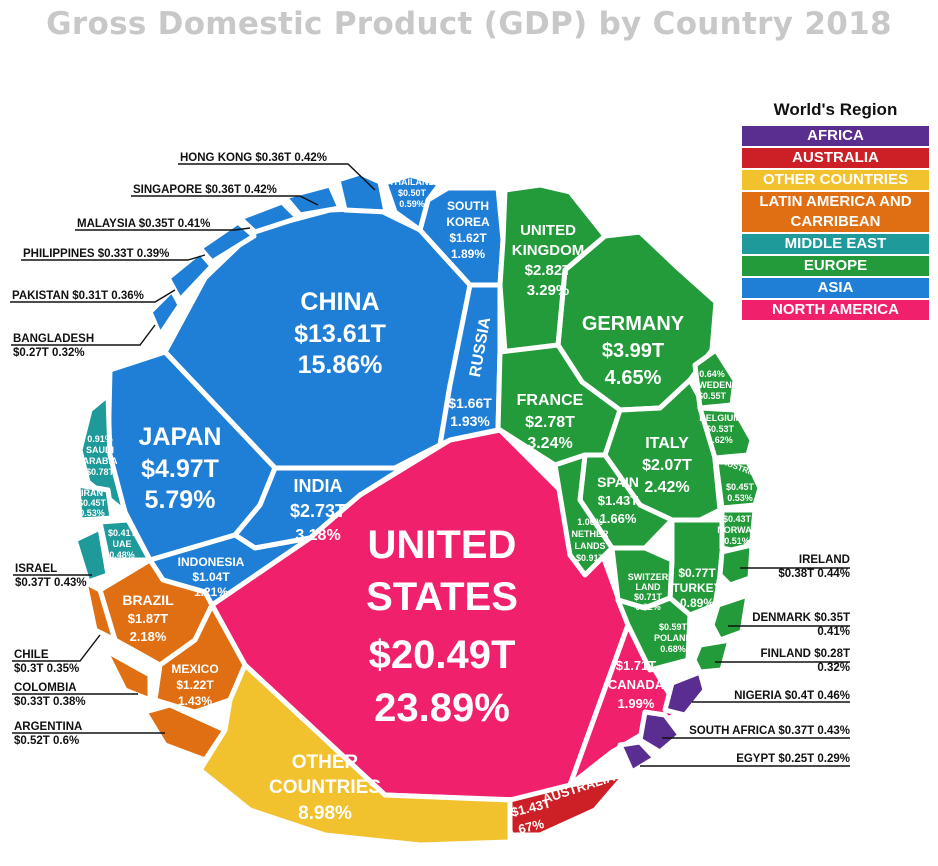 The image size is (938, 866). Describe the element at coordinates (468, 254) in the screenshot. I see `label-south-korea-share: 1.89%` at that location.